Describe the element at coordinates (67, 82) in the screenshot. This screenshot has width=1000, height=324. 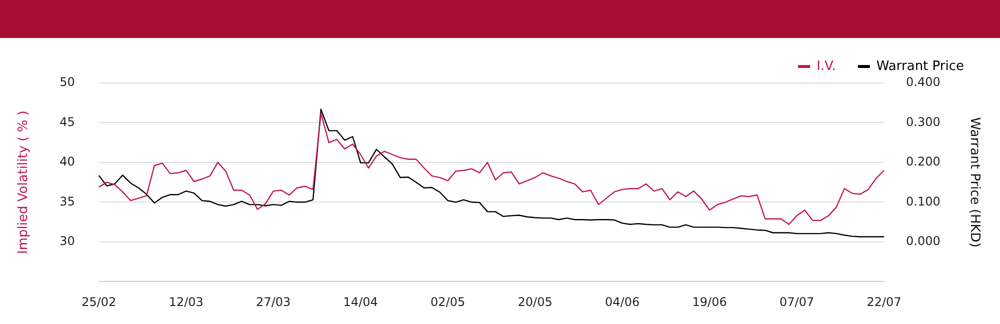
I see `y-tick-label: 50` at that location.